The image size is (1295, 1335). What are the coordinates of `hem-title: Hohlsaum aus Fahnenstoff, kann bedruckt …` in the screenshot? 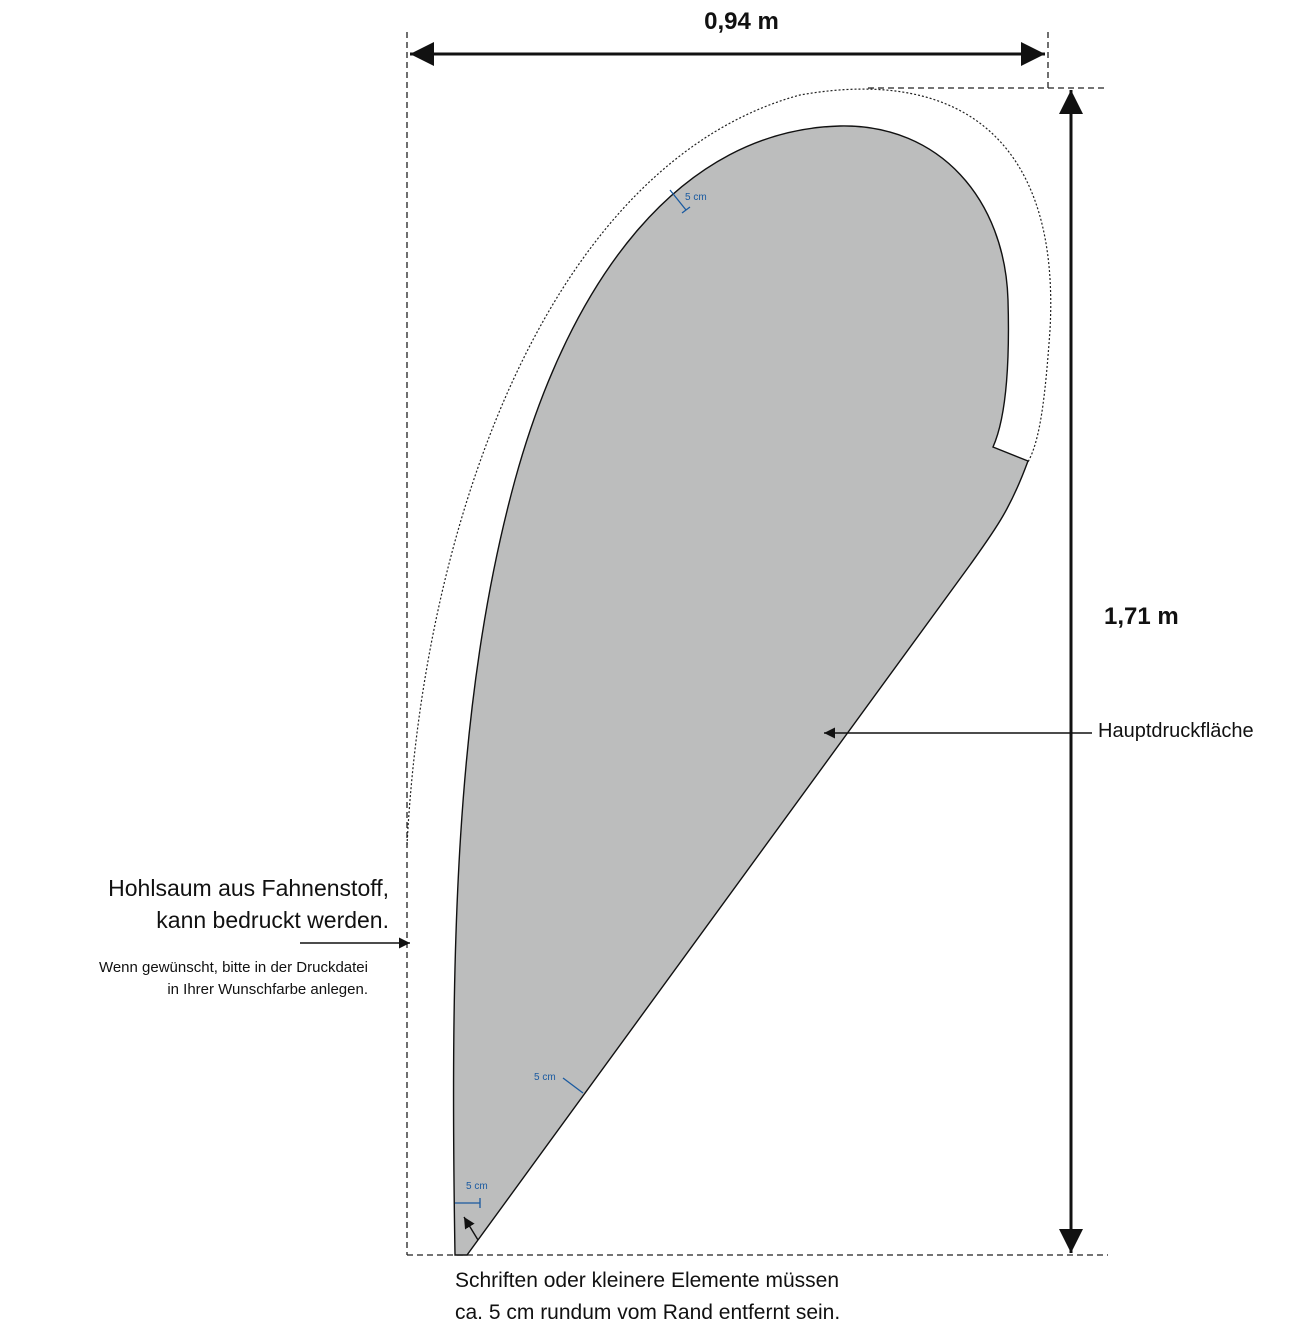 It's located at (248, 904).